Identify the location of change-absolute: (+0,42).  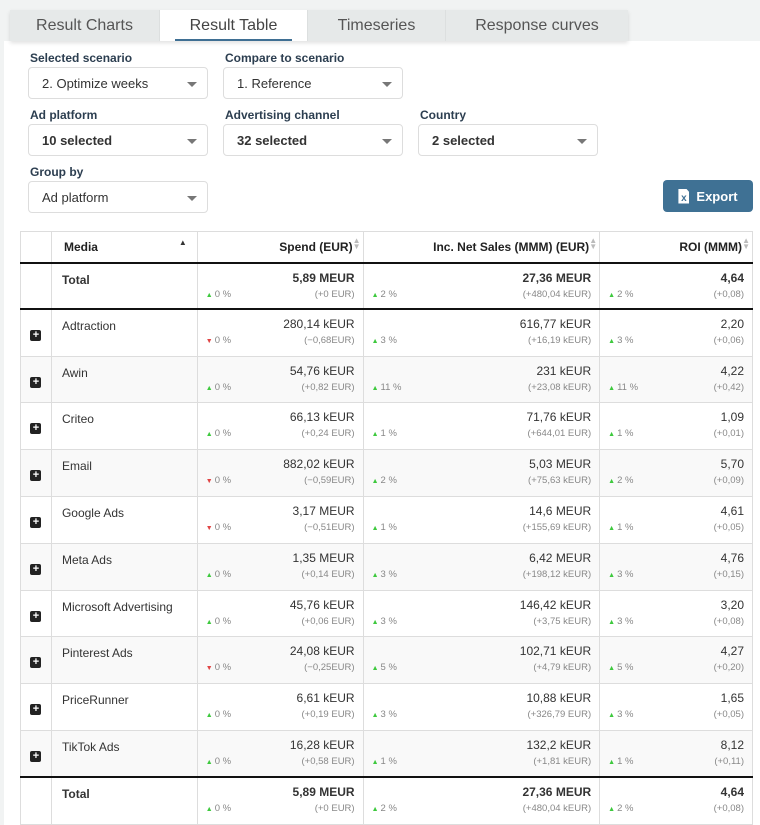
(728, 387).